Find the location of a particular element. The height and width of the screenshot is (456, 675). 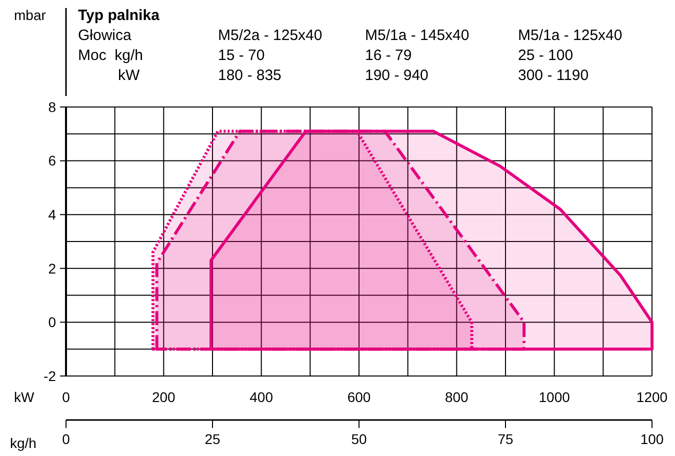

text: M5/1a - 125x40 is located at coordinates (570, 35).